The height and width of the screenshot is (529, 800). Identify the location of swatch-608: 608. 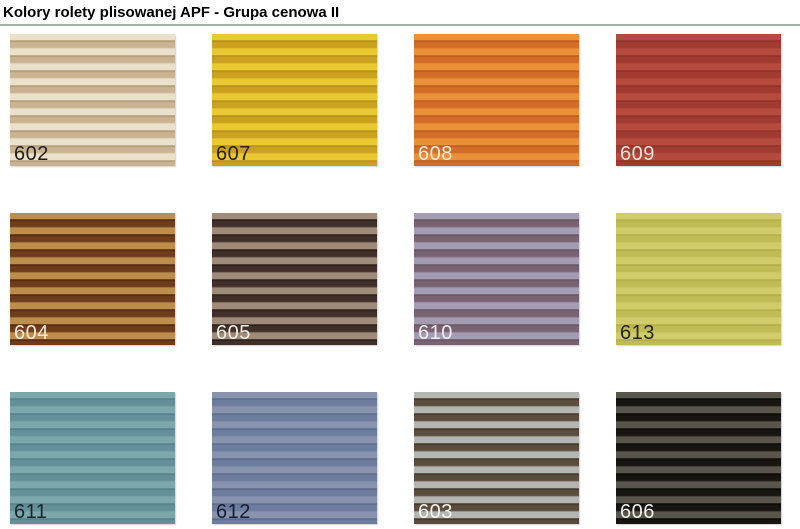
(496, 100).